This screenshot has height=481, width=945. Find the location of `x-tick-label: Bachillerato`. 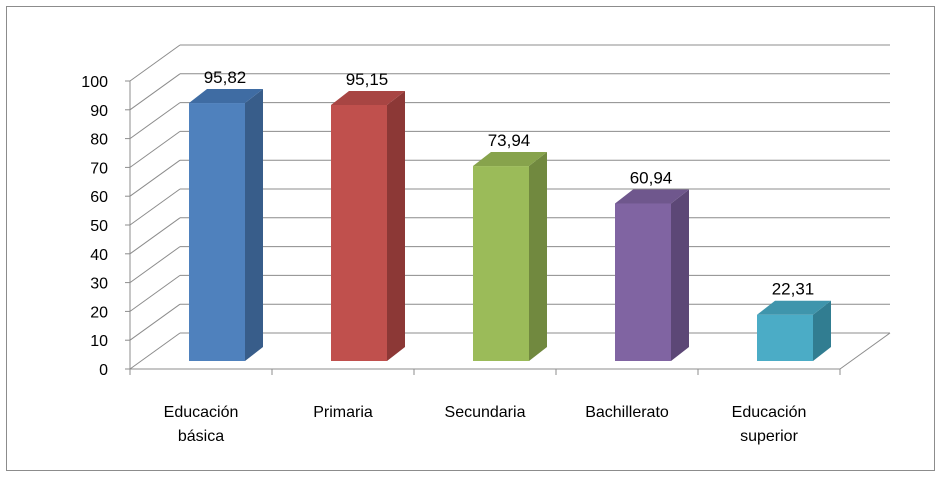

x-tick-label: Bachillerato is located at coordinates (627, 412).